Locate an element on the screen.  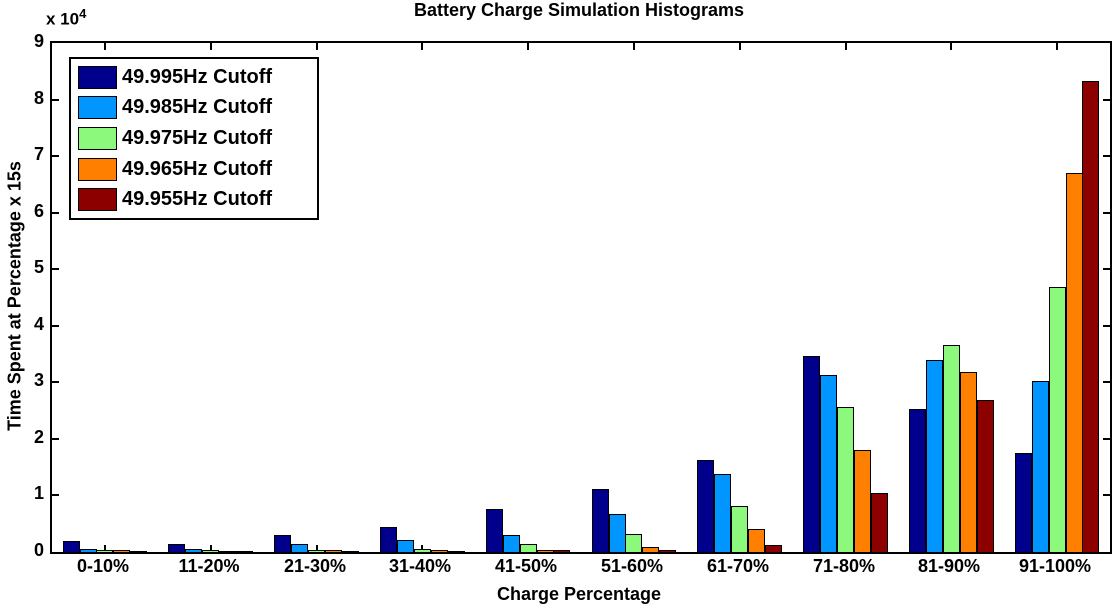
bar-49.965Hz-0-10% is located at coordinates (121, 551).